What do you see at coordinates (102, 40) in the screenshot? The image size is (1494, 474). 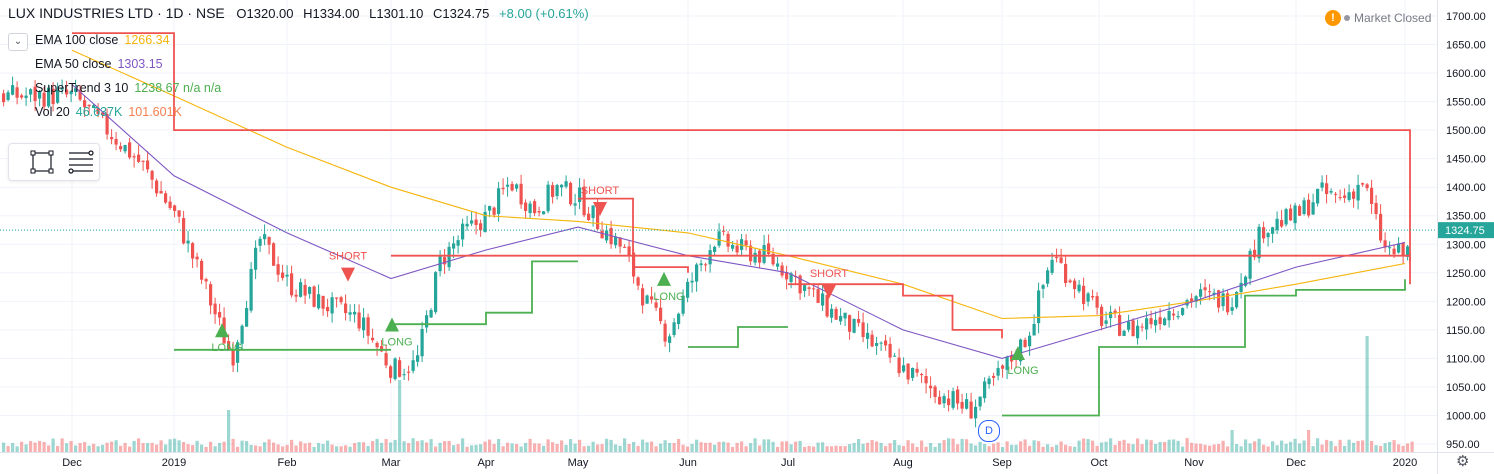 I see `legend-ema100: EMA 100 close 1266.34` at bounding box center [102, 40].